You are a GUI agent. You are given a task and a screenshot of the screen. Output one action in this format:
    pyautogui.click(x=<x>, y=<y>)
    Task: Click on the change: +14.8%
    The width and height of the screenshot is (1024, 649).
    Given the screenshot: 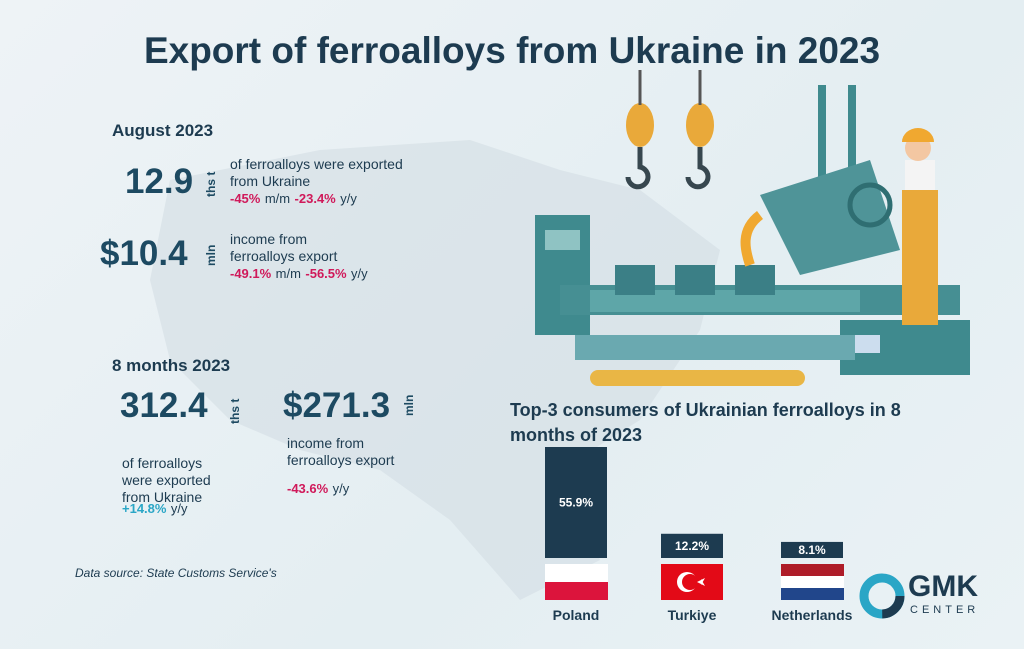 What is the action you would take?
    pyautogui.click(x=144, y=508)
    